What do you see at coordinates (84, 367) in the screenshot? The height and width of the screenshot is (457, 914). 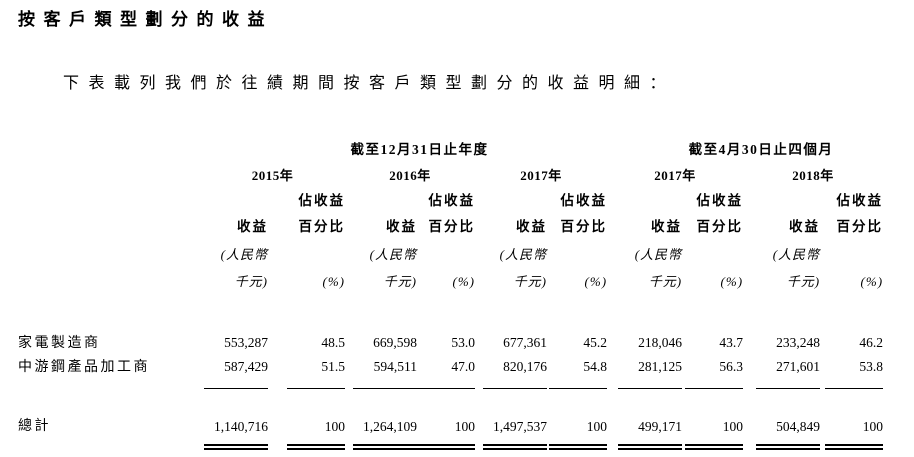 I see `row-label: 中游鋼產品加工商` at bounding box center [84, 367].